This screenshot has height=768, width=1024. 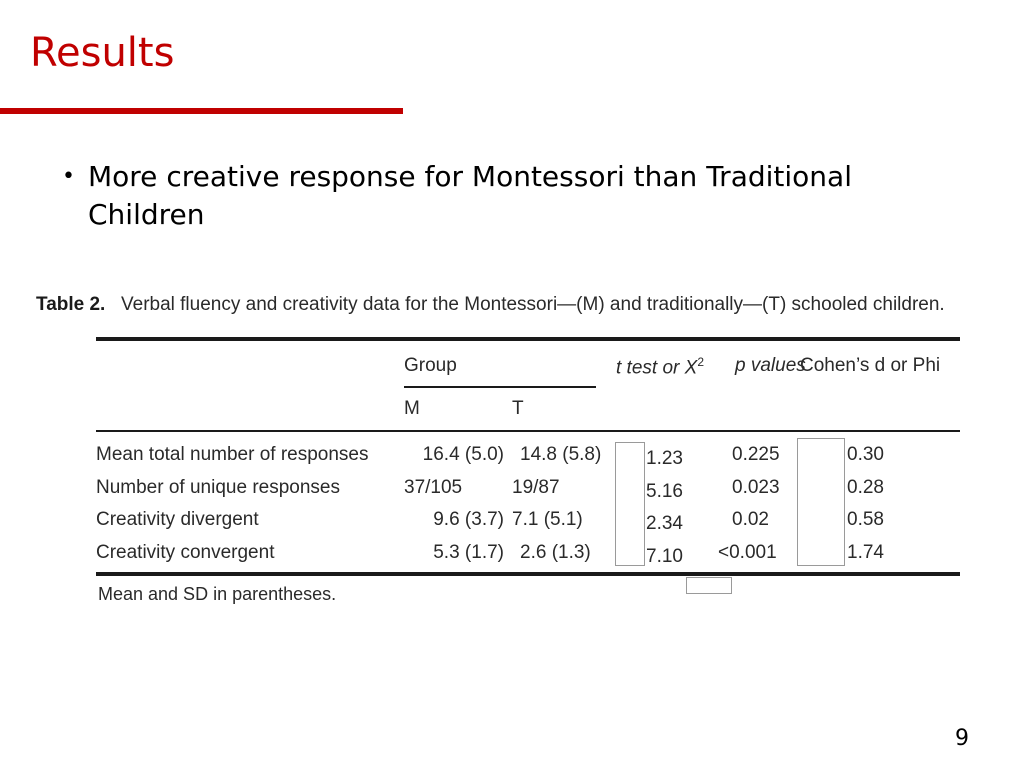 I want to click on cell-t: 2.6 (1.3), so click(x=555, y=552).